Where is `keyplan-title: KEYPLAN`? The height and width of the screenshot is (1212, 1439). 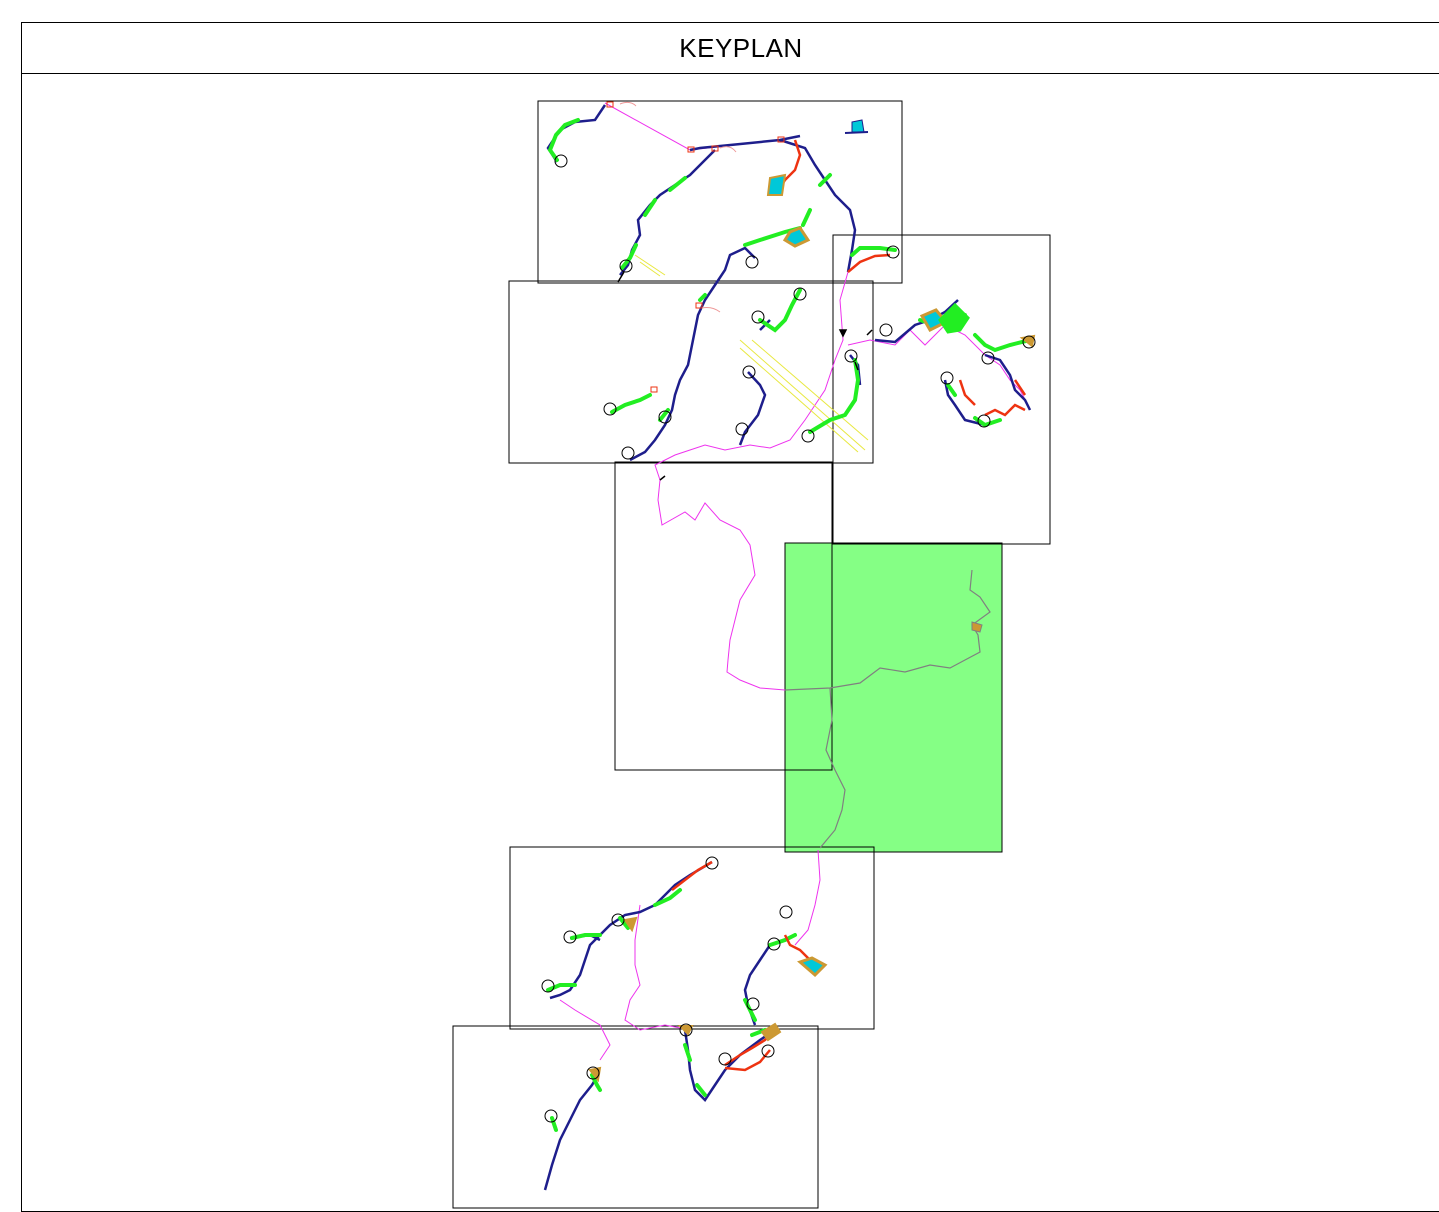 keyplan-title: KEYPLAN is located at coordinates (741, 47).